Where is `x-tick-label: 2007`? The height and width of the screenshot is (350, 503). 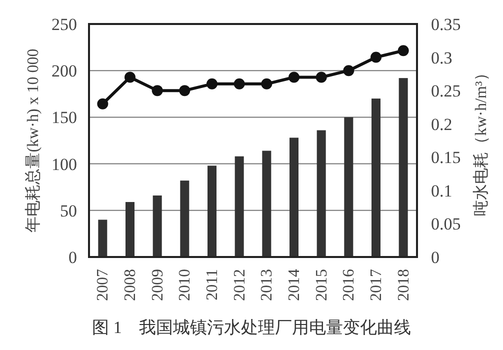 x-tick-label: 2007 is located at coordinates (103, 285).